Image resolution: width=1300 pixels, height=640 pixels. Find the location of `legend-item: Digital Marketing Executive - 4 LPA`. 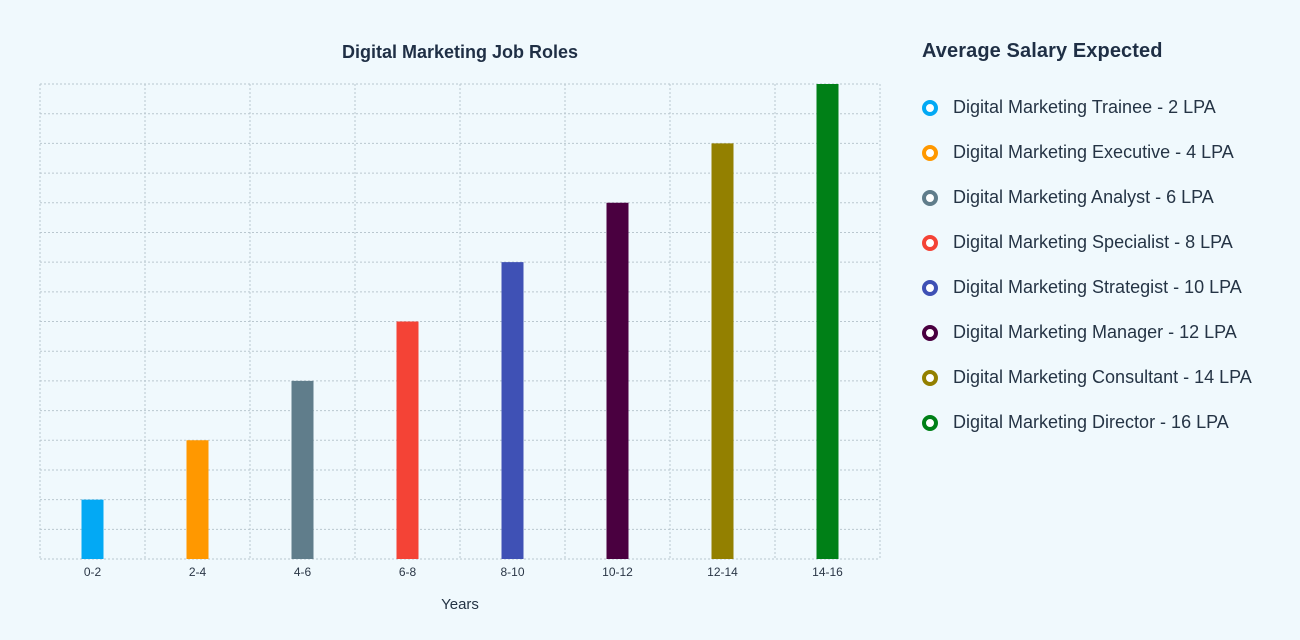

legend-item: Digital Marketing Executive - 4 LPA is located at coordinates (1107, 152).